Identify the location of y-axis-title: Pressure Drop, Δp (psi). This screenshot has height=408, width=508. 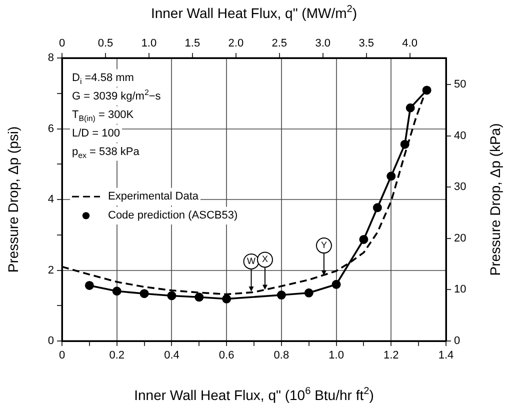
(12, 199).